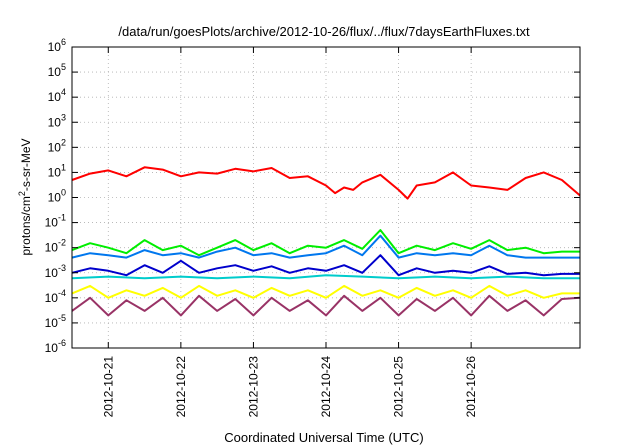 The height and width of the screenshot is (448, 640). Describe the element at coordinates (62, 243) in the screenshot. I see `y-tick-exponent: -2` at that location.